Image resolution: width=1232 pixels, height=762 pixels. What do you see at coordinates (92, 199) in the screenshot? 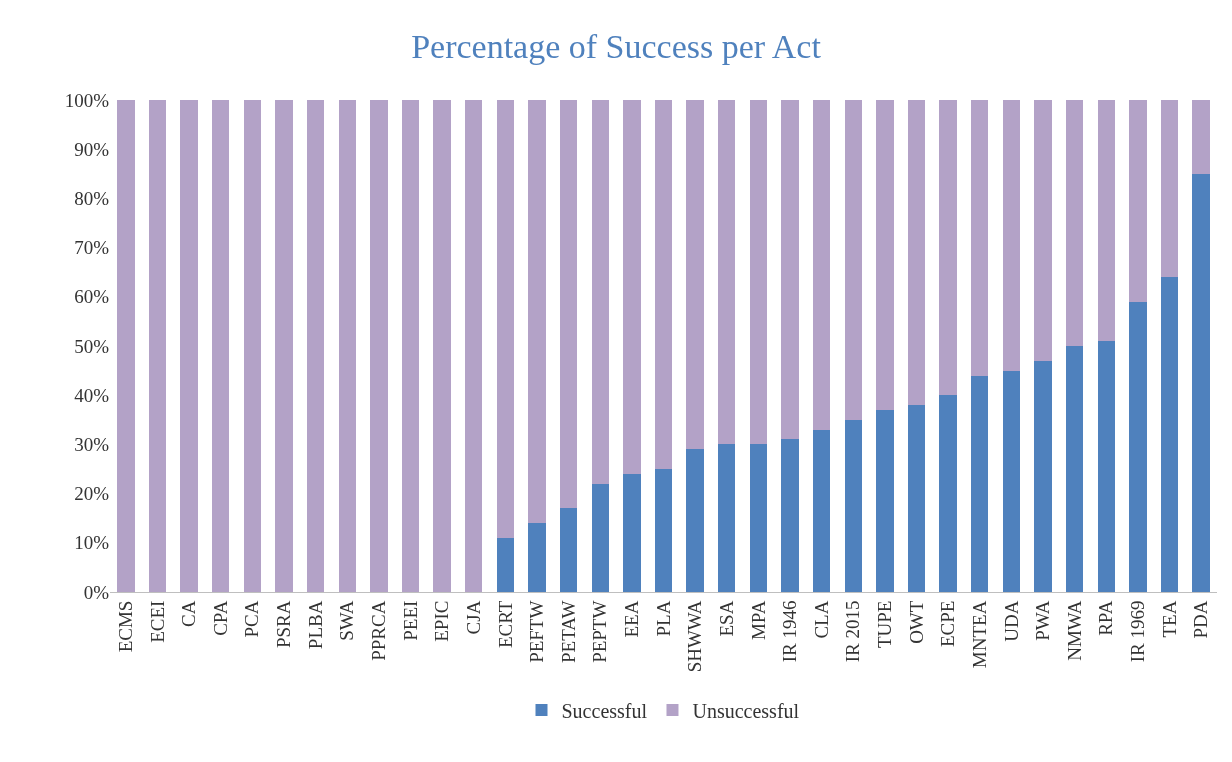
I see `y-tick-label: 80%` at bounding box center [92, 199].